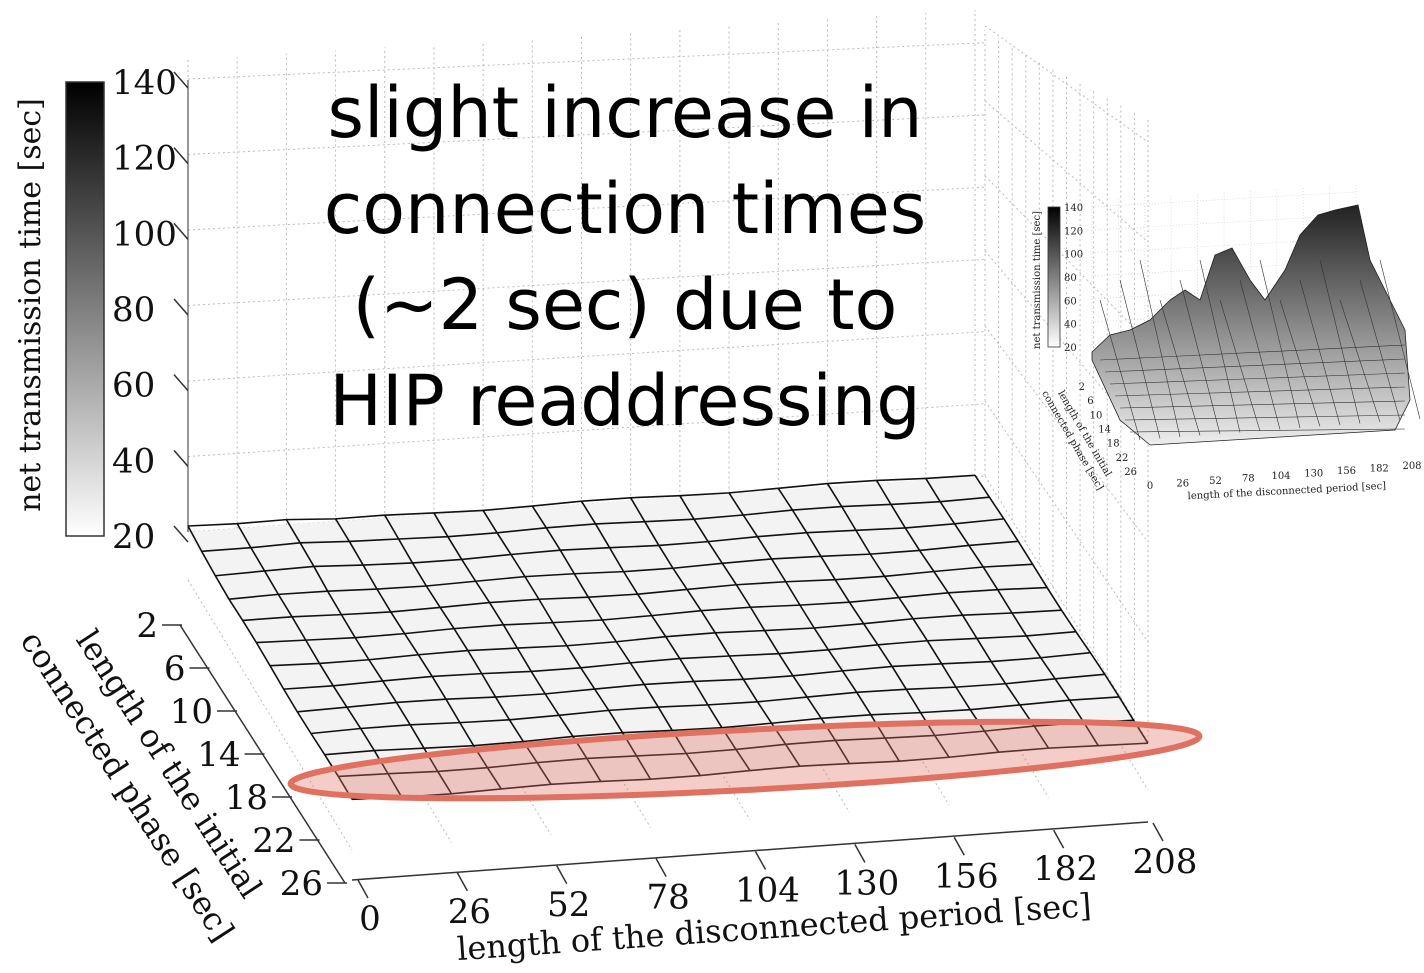 The image size is (1424, 973). Describe the element at coordinates (144, 159) in the screenshot. I see `colorbar-tick-label: 120` at that location.